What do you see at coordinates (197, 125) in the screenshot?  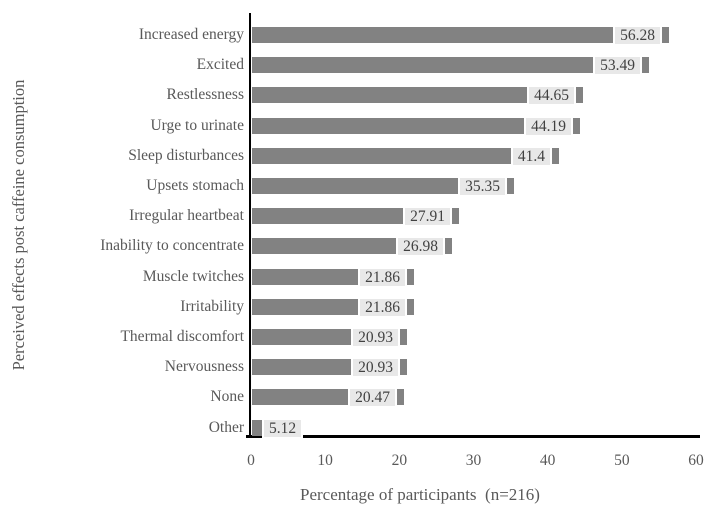 I see `category-label: Urge to urinate` at bounding box center [197, 125].